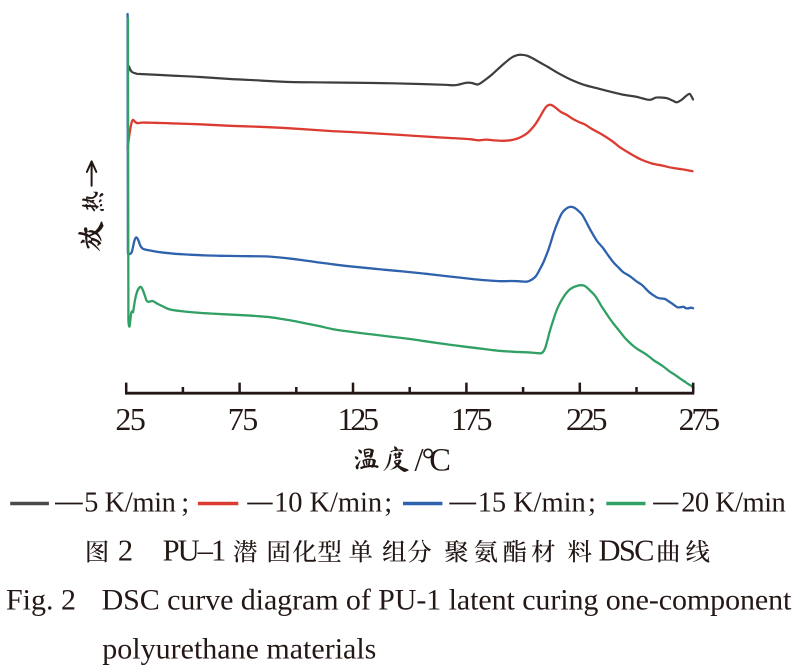  I want to click on svg-text: 225, so click(587, 419).